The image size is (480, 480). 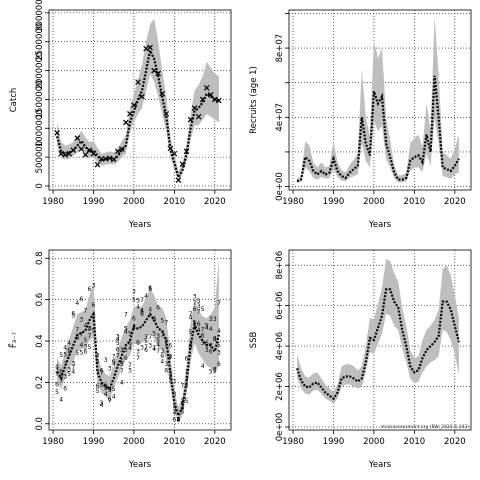 What do you see at coordinates (293, 442) in the screenshot?
I see `x-tick-label: 1980` at bounding box center [293, 442].